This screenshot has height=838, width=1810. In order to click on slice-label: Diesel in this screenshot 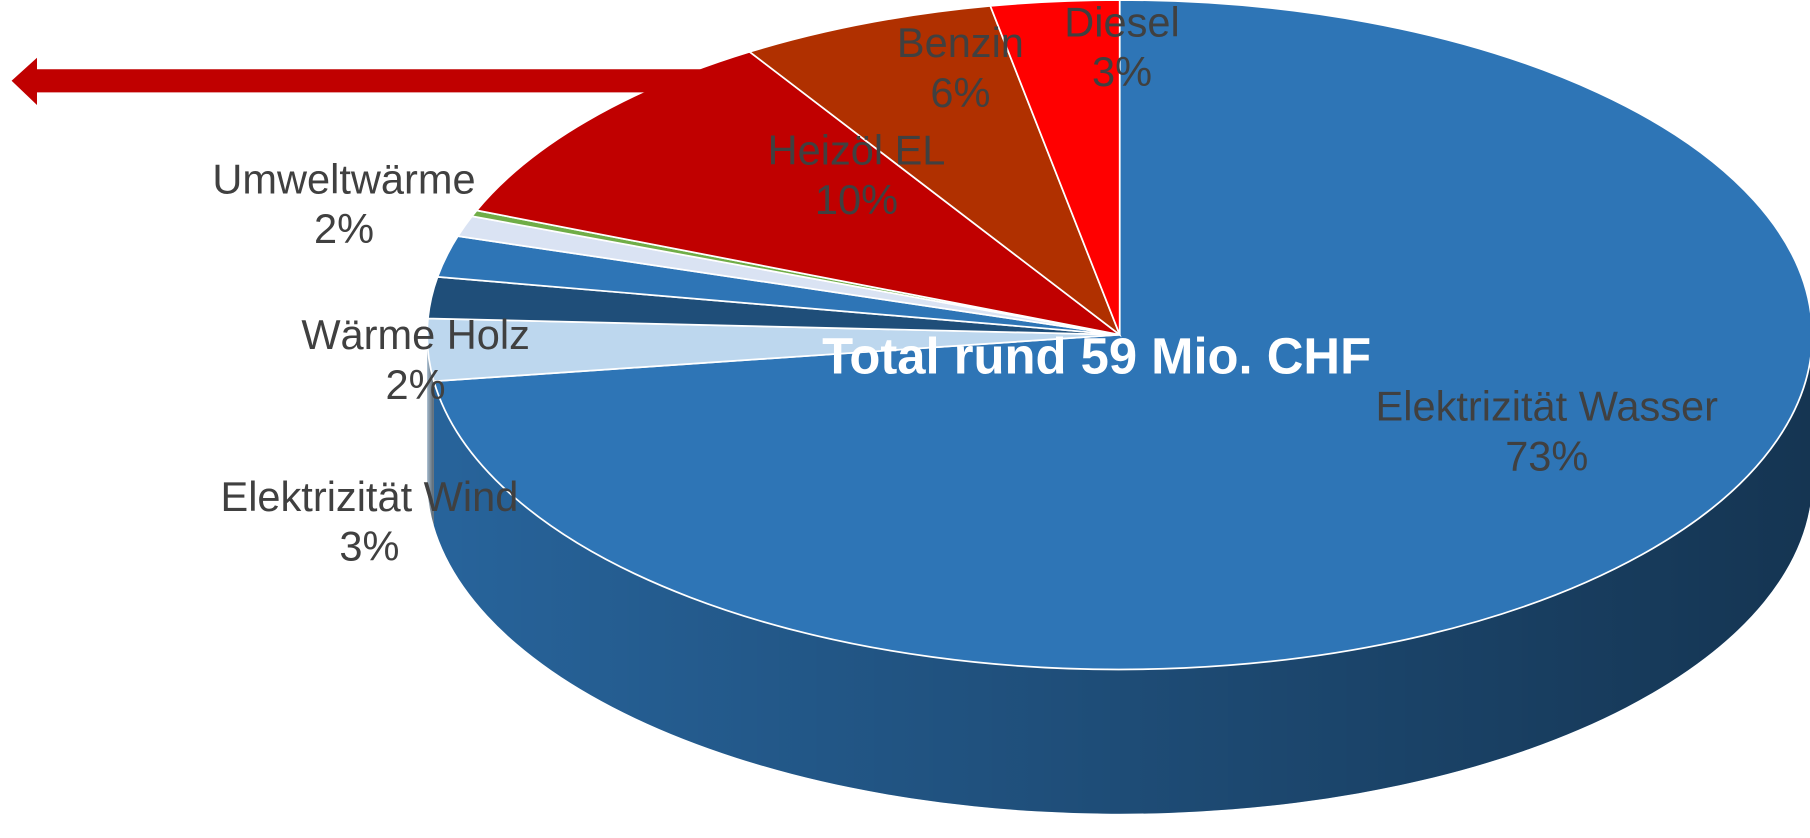, I will do `click(1121, 22)`.